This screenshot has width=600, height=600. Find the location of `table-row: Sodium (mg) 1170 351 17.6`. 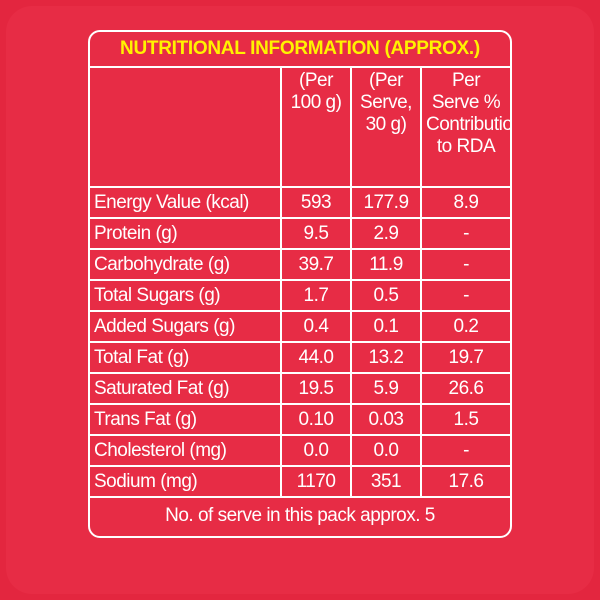

table-row: Sodium (mg) 1170 351 17.6 is located at coordinates (300, 481).